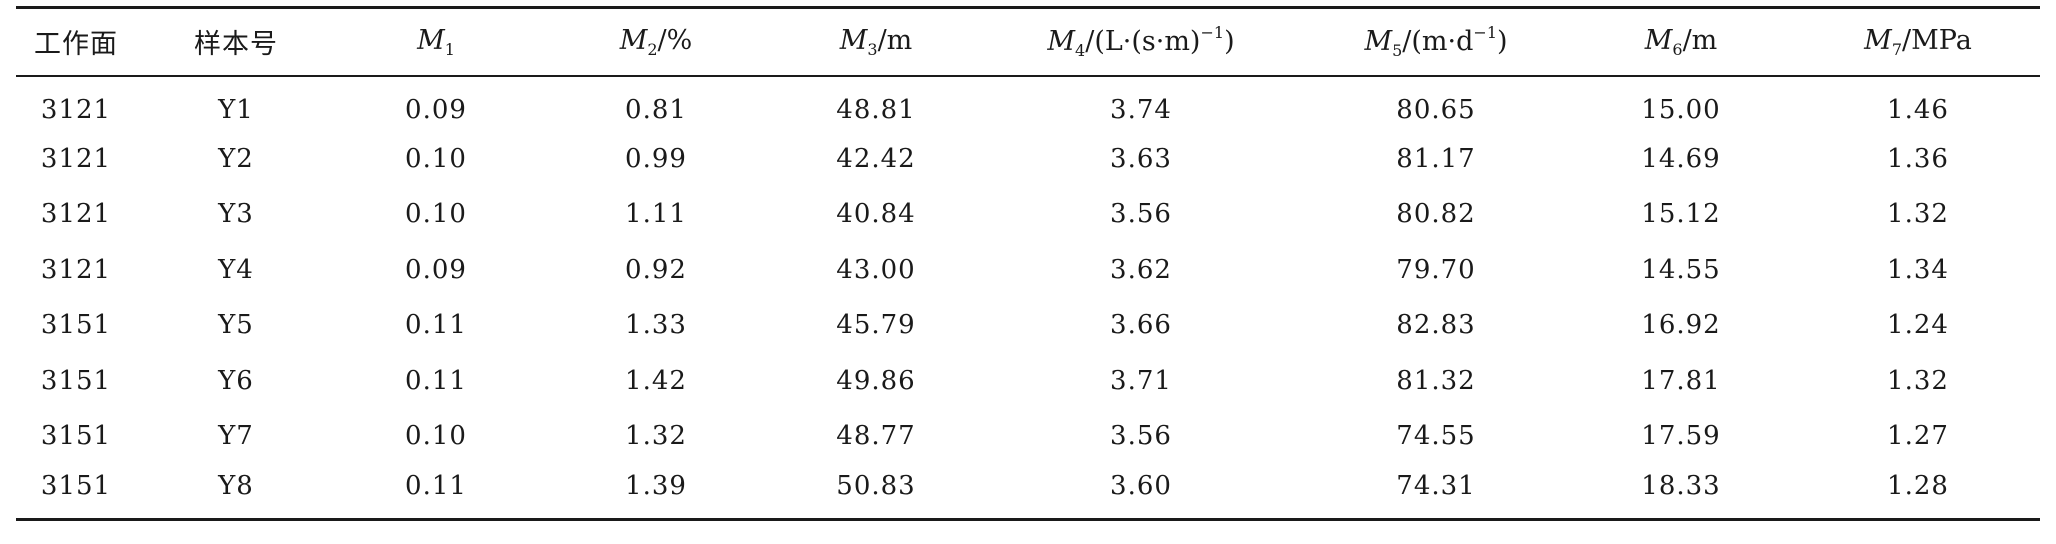 This screenshot has width=2056, height=544. Describe the element at coordinates (1918, 109) in the screenshot. I see `cell-m7: 1.46` at that location.